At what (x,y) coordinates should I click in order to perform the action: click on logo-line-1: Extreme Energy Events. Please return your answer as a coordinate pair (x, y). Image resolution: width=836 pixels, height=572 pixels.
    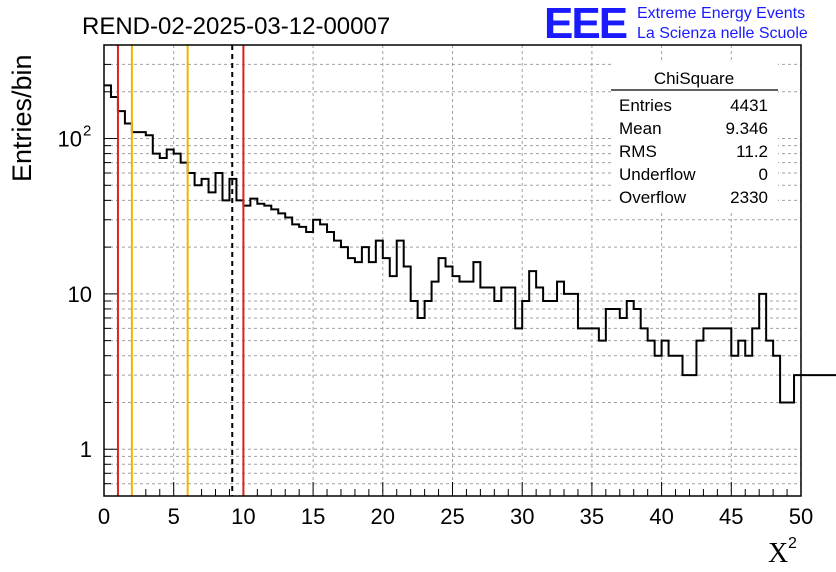
    Looking at the image, I should click on (721, 13).